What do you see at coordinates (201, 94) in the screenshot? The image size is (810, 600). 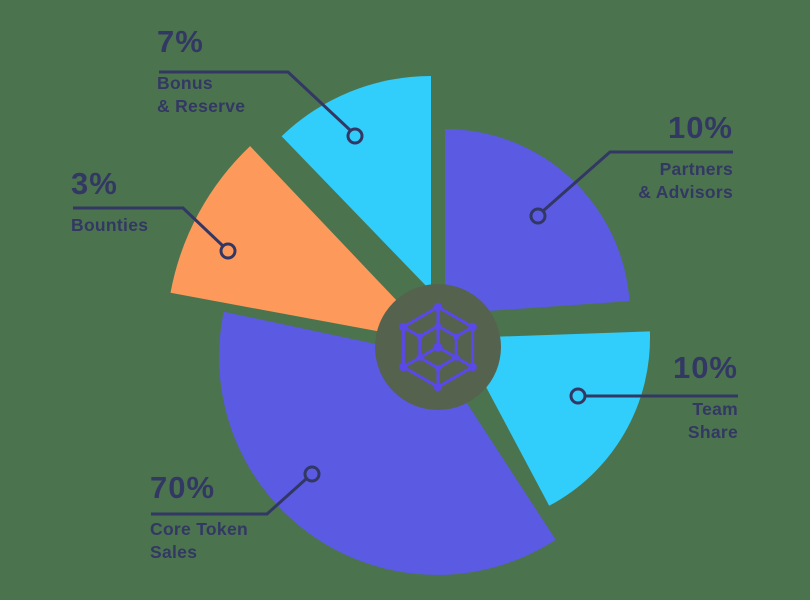 I see `slice-label-bonus: Bonus & Reserve` at bounding box center [201, 94].